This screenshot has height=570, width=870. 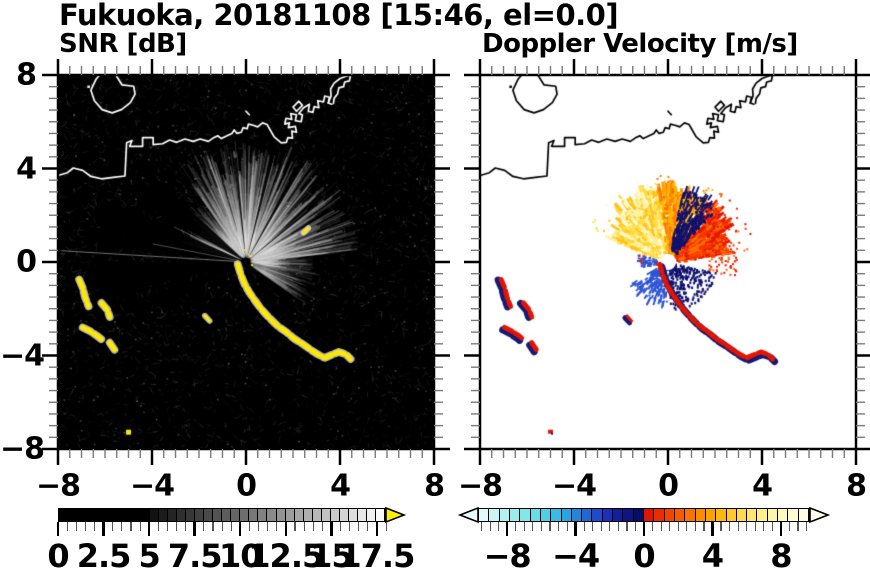 What do you see at coordinates (195, 553) in the screenshot?
I see `snr-colorbar-label: 7.5` at bounding box center [195, 553].